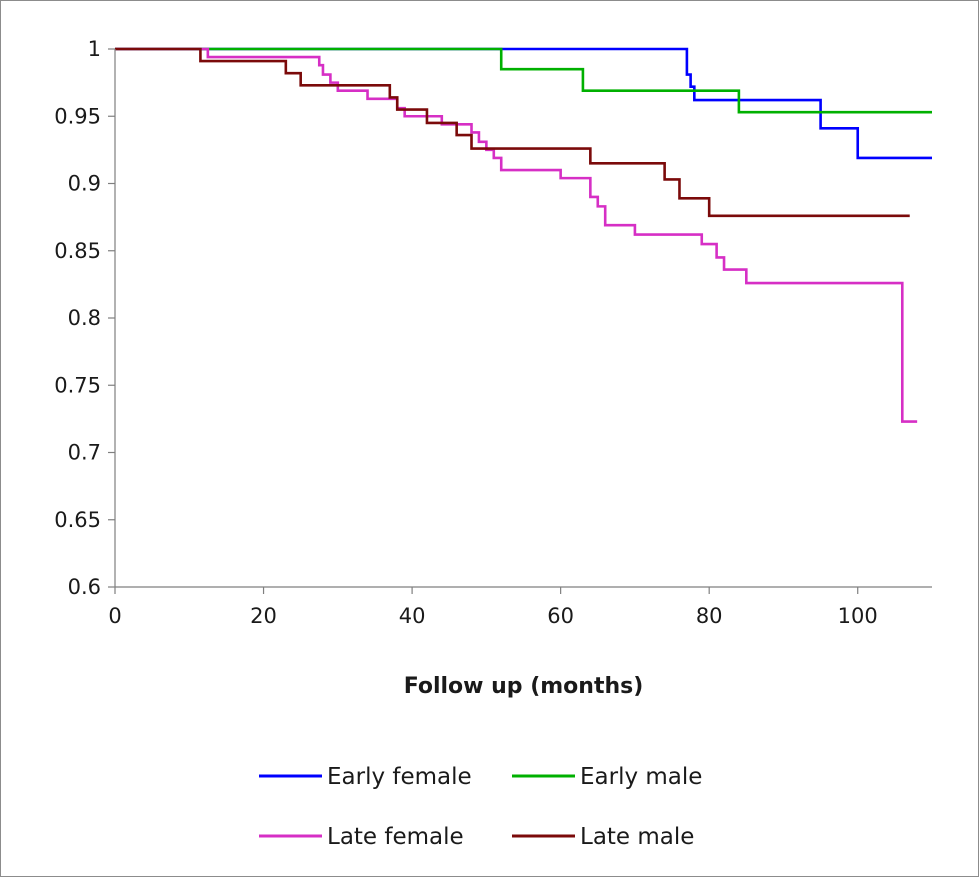 The width and height of the screenshot is (979, 878). Describe the element at coordinates (560, 616) in the screenshot. I see `x-tick-label: 60` at that location.